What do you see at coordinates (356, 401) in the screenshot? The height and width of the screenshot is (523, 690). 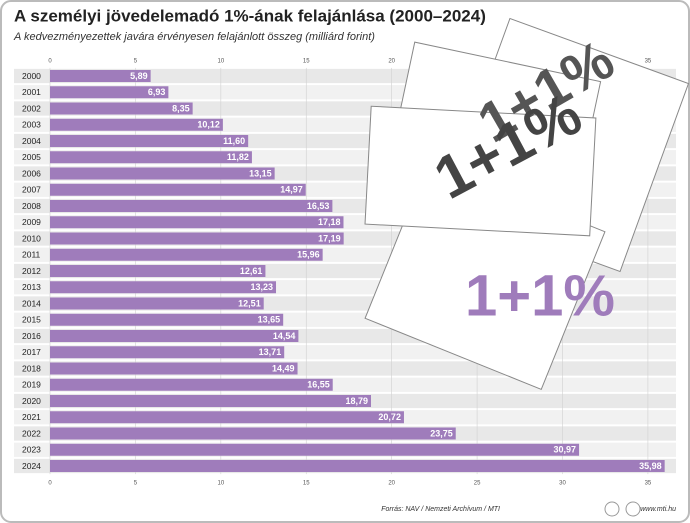 I see `value-label: 18,79` at bounding box center [356, 401].